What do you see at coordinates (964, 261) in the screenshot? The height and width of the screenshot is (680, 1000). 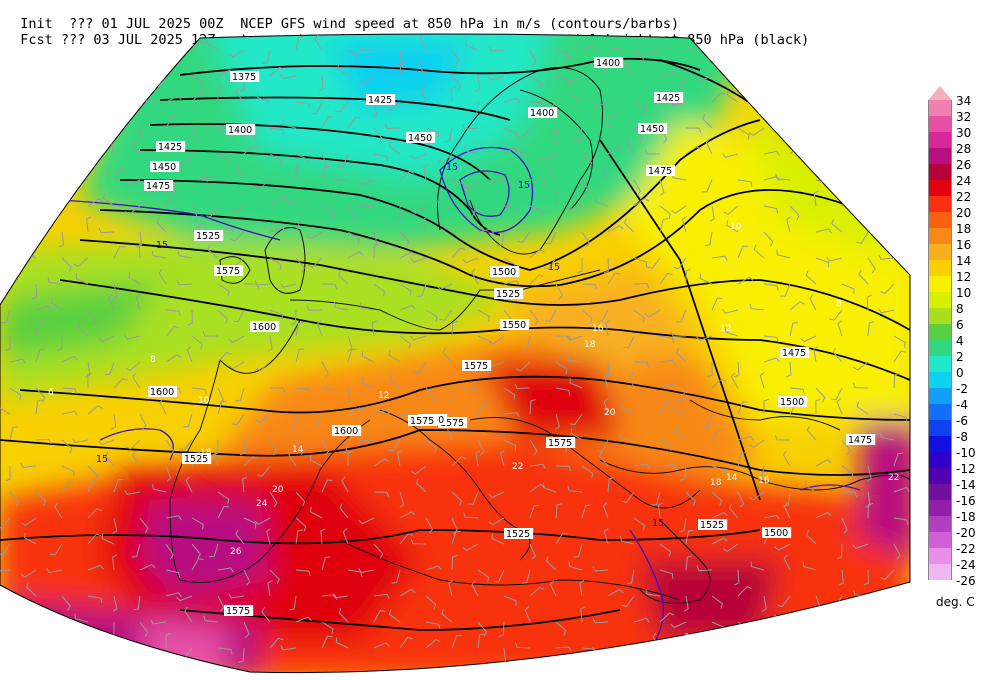 I see `colorbar-label: 14` at bounding box center [964, 261].